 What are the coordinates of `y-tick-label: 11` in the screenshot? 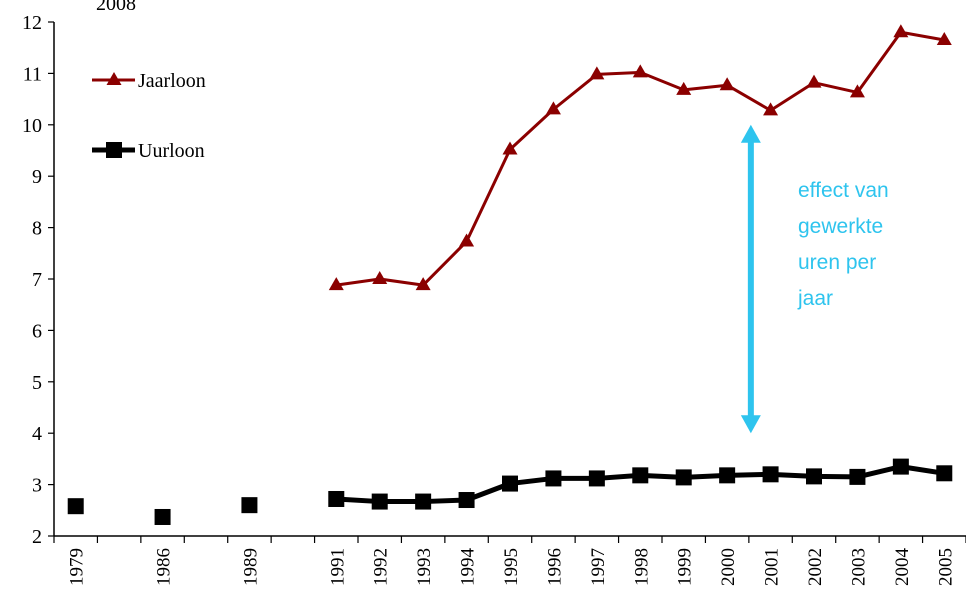 It's located at (32, 74).